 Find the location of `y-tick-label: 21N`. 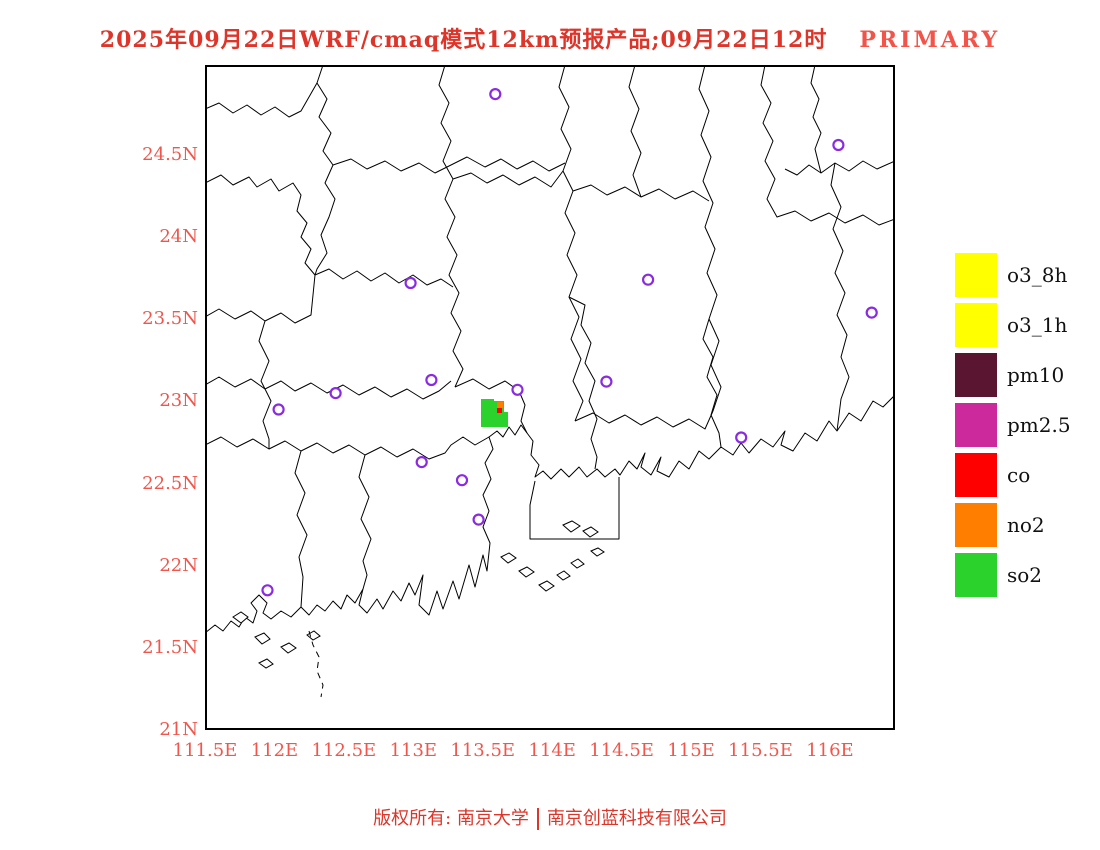

y-tick-label: 21N is located at coordinates (178, 729).